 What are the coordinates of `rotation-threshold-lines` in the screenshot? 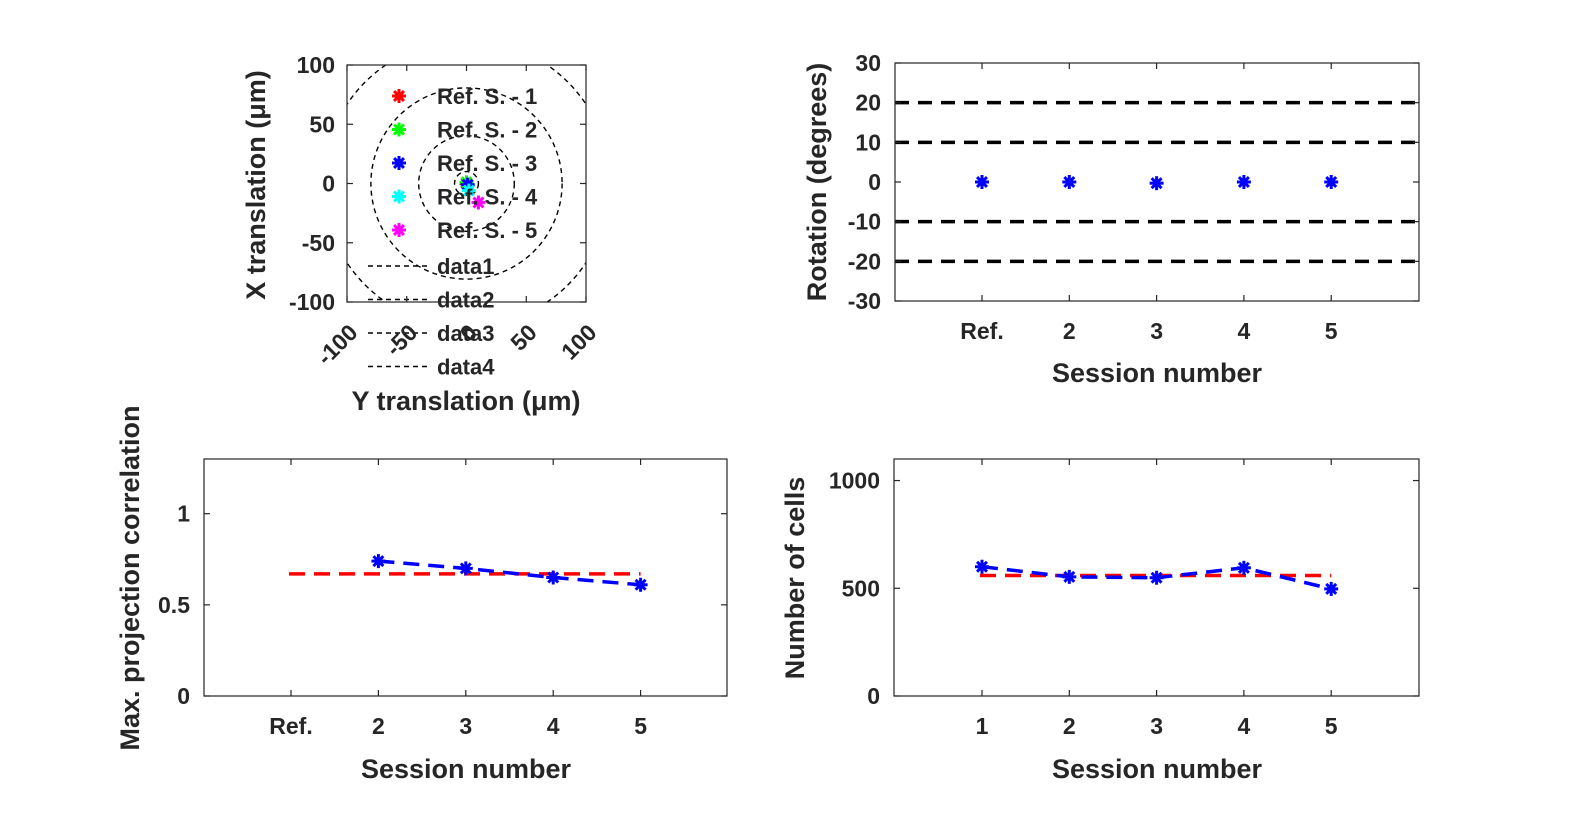 It's located at (1157, 182).